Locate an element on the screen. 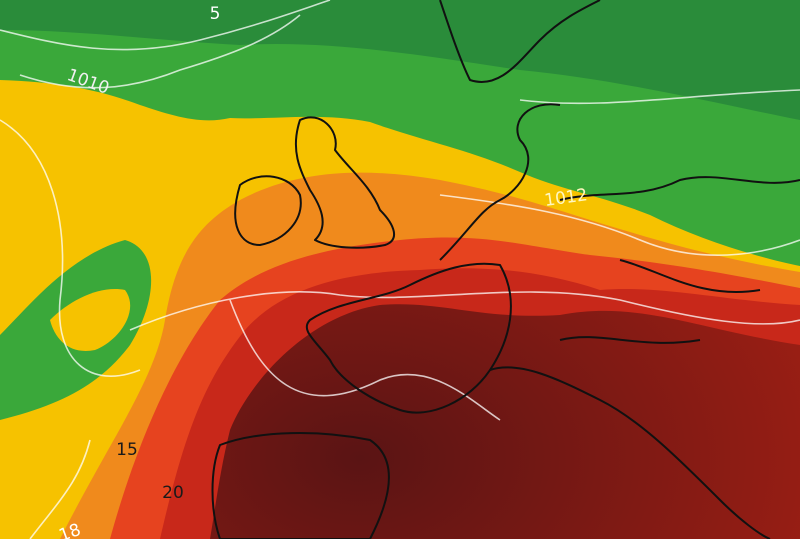 The height and width of the screenshot is (539, 800). ocean-yellow-blob is located at coordinates (90, 320).